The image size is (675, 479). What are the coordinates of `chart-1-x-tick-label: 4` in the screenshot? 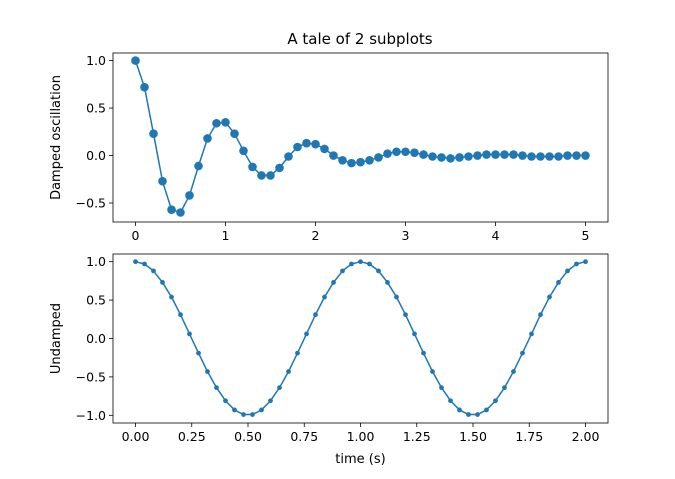 It's located at (496, 235).